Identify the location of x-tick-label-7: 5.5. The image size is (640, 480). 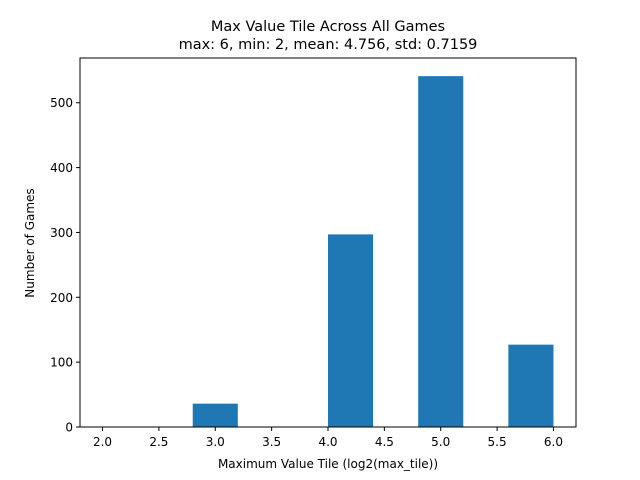
(497, 442).